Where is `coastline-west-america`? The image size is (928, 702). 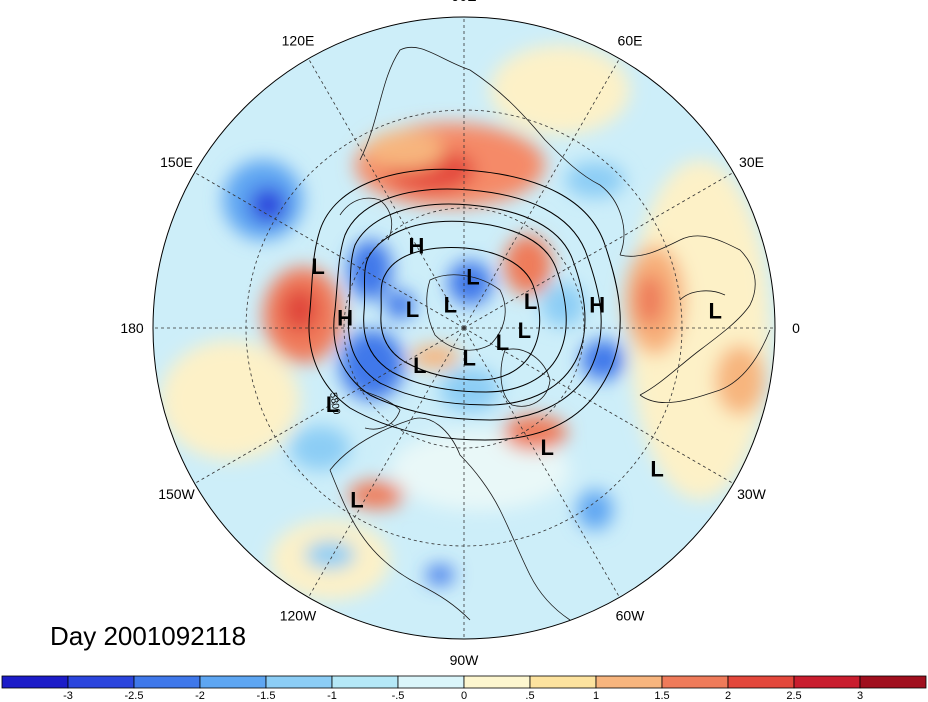 coastline-west-america is located at coordinates (400, 545).